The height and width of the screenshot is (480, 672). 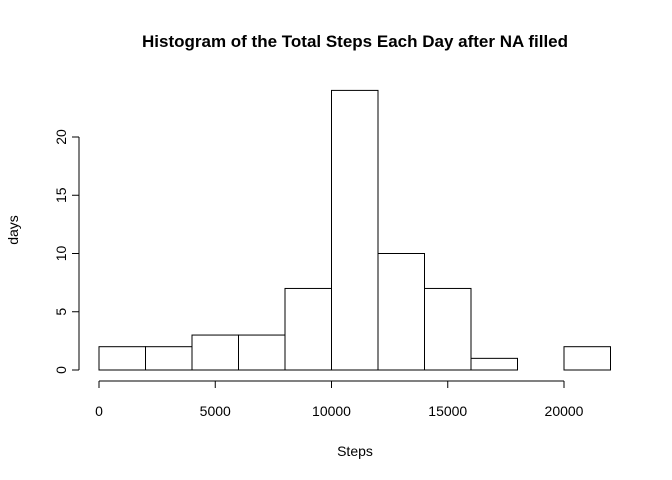 What do you see at coordinates (99, 411) in the screenshot?
I see `x-tick-label: 0` at bounding box center [99, 411].